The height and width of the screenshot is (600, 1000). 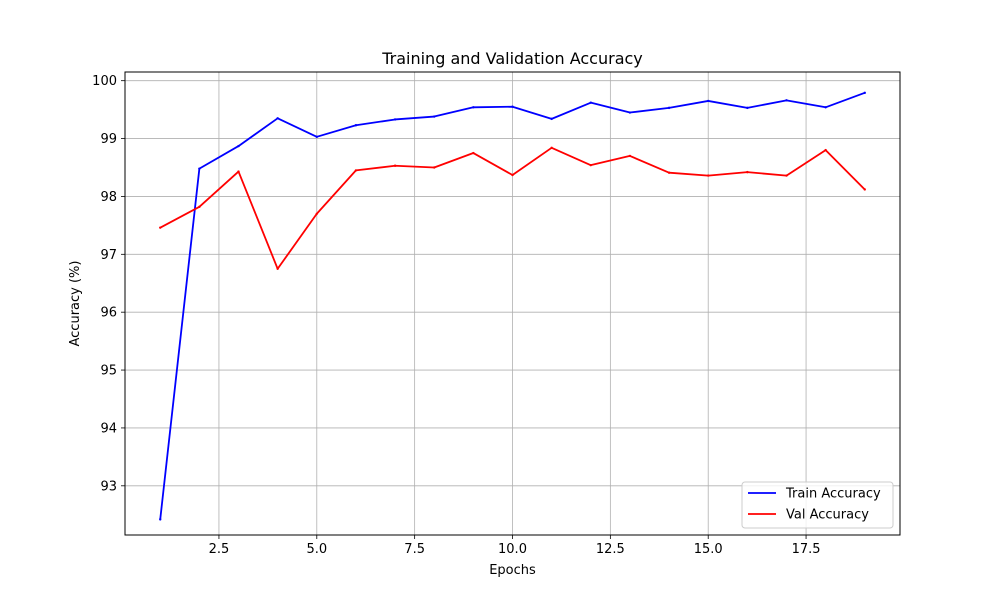 I want to click on y-tick-label: 95, so click(x=108, y=371).